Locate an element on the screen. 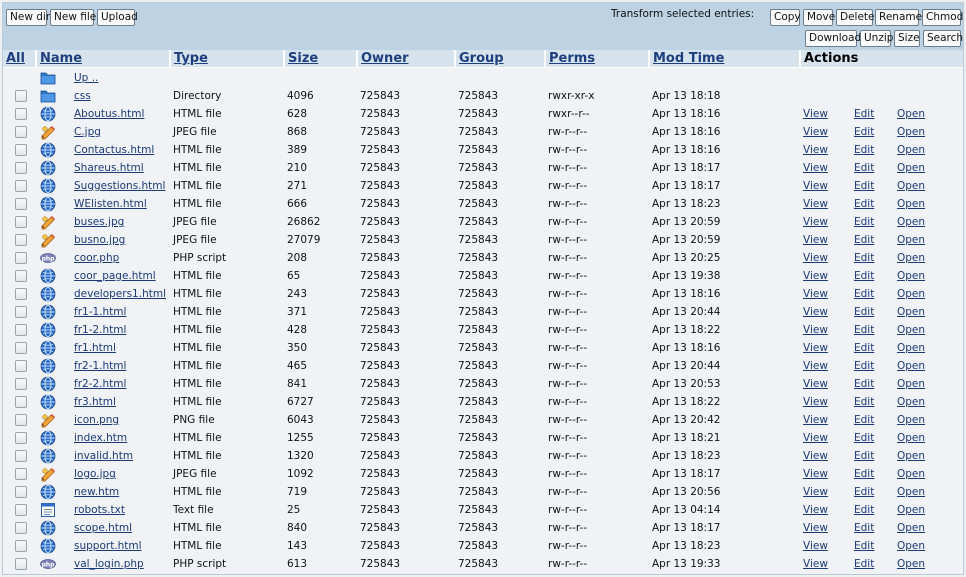  file-name-link: val_login.php is located at coordinates (109, 564).